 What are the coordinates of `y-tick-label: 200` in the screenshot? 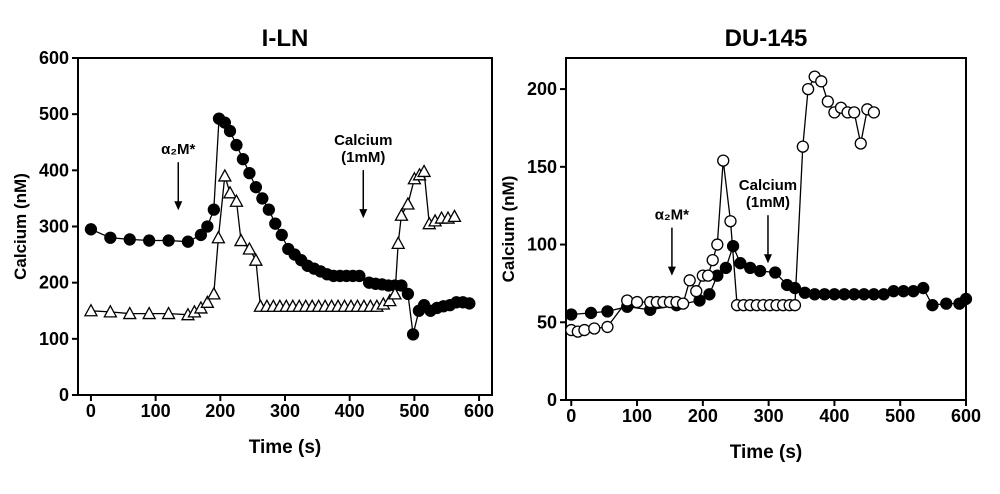 It's located at (542, 89).